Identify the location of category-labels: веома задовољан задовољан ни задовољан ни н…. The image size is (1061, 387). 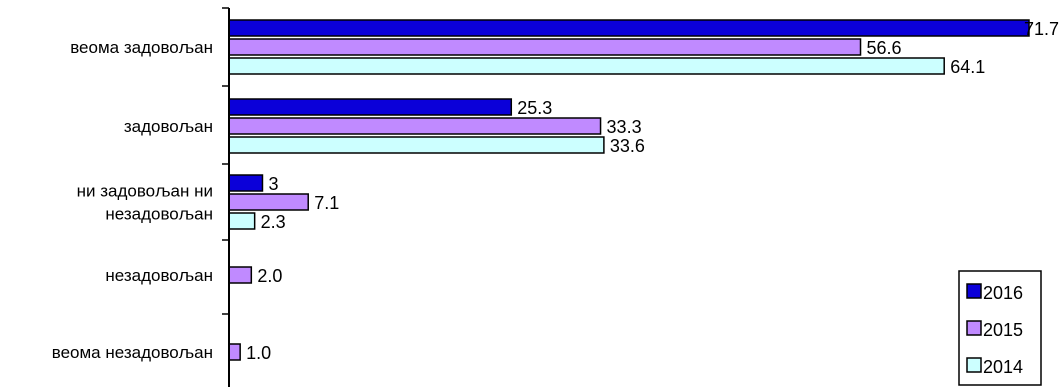
(132, 200).